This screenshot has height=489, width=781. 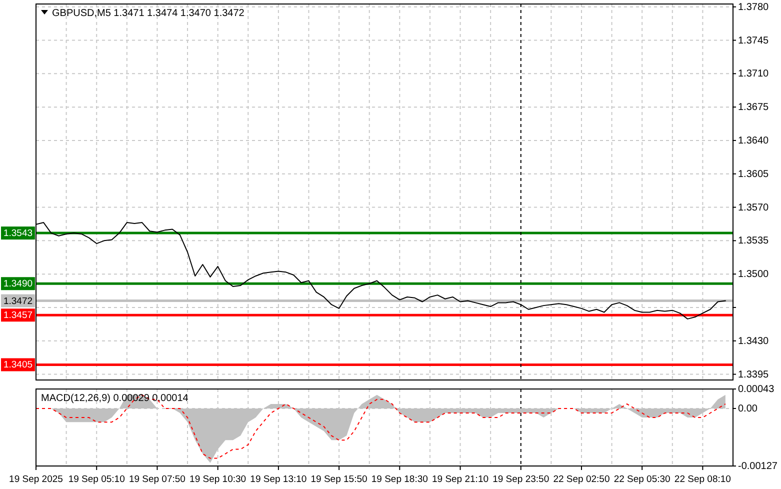 What do you see at coordinates (157, 479) in the screenshot?
I see `x-tick-label: 19 Sep 07:50` at bounding box center [157, 479].